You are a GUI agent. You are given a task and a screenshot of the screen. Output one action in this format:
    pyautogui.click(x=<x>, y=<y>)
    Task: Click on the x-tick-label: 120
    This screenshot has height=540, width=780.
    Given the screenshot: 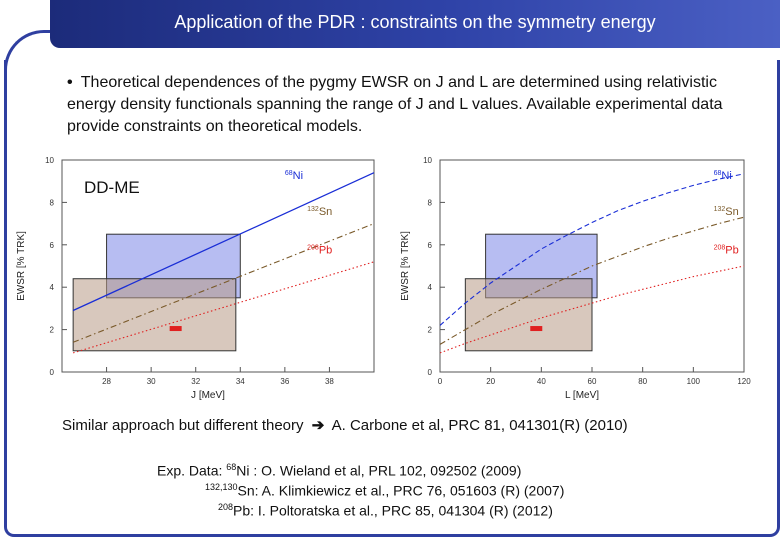 What is the action you would take?
    pyautogui.click(x=744, y=381)
    